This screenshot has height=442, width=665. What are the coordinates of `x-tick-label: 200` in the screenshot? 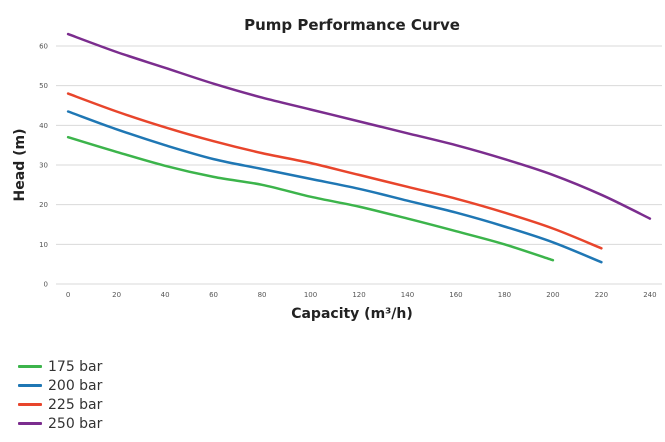 It's located at (552, 295).